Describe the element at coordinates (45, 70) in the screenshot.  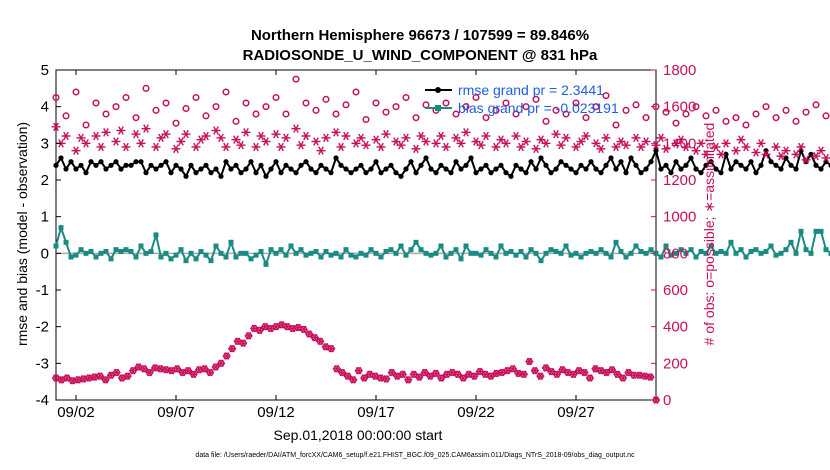
I see `left-tick-label: 5` at that location.